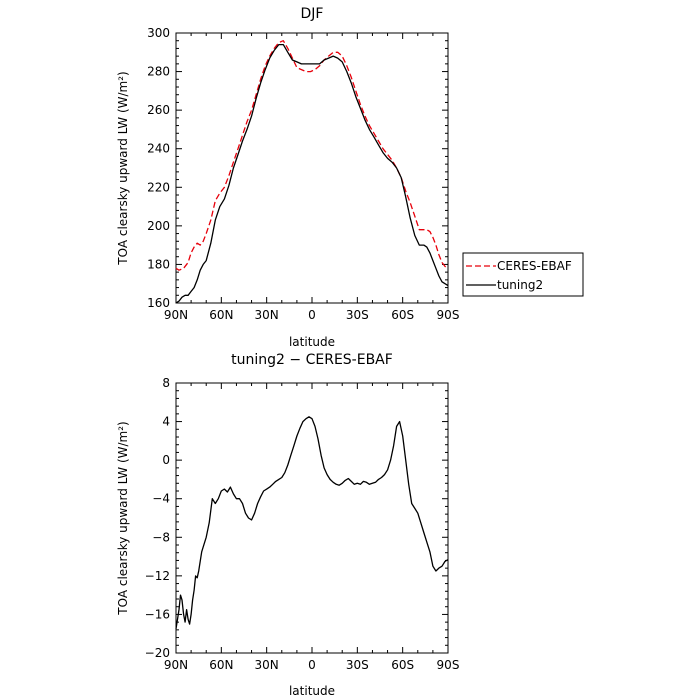 Image resolution: width=700 pixels, height=700 pixels. What do you see at coordinates (166, 383) in the screenshot?
I see `y-tick-label: 8` at bounding box center [166, 383].